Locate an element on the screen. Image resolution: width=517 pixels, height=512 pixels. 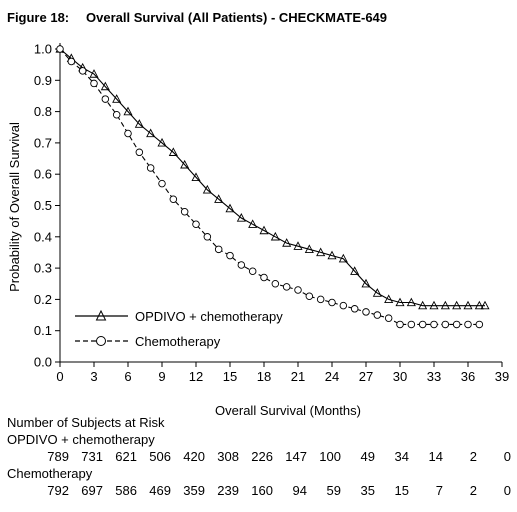
y-tick-label: 0.8 is located at coordinates (43, 111).